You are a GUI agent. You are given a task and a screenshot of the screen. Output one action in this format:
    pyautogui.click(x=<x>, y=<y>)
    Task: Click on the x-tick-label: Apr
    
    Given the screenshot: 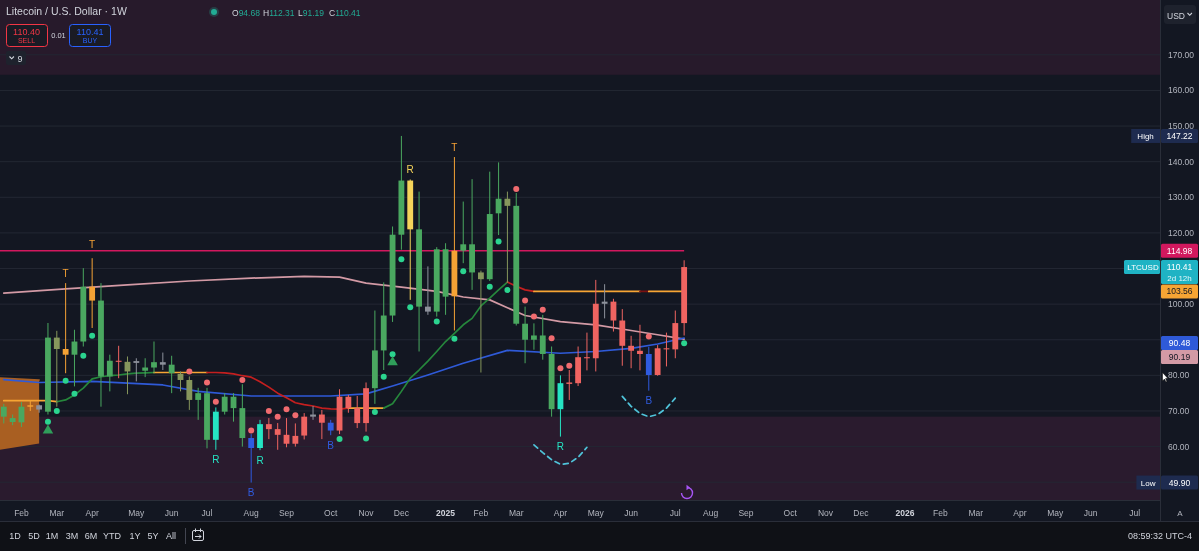 What is the action you would take?
    pyautogui.click(x=560, y=513)
    